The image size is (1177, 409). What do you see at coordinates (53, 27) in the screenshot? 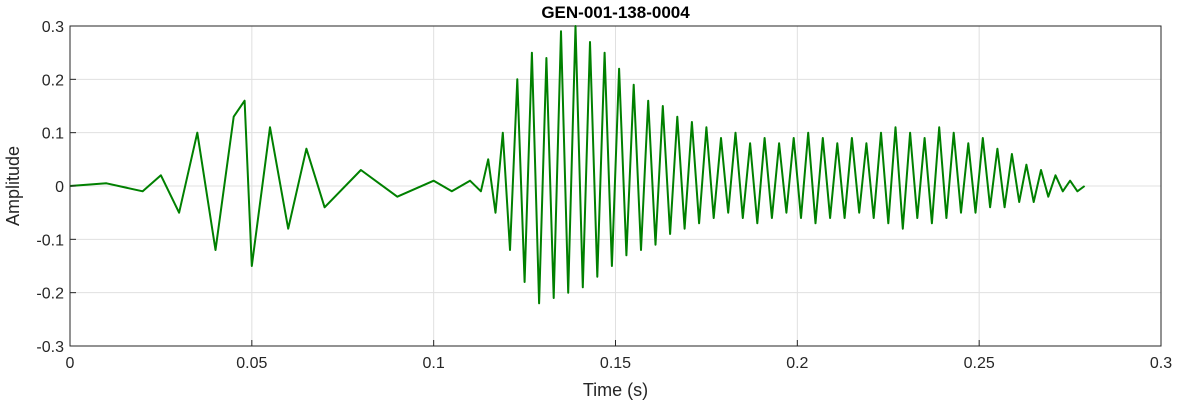
I see `y-tick-label: 0.3` at bounding box center [53, 27].